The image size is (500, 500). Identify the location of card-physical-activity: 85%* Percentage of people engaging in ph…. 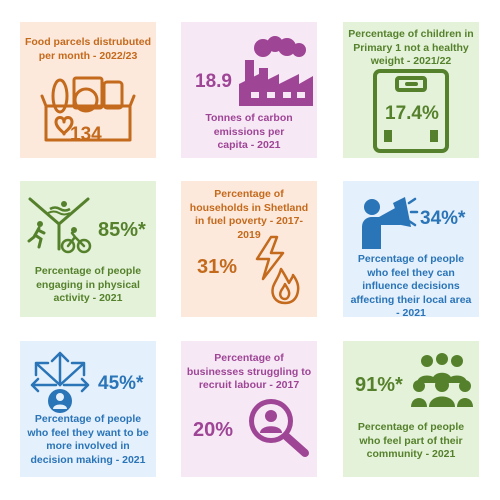
(88, 249).